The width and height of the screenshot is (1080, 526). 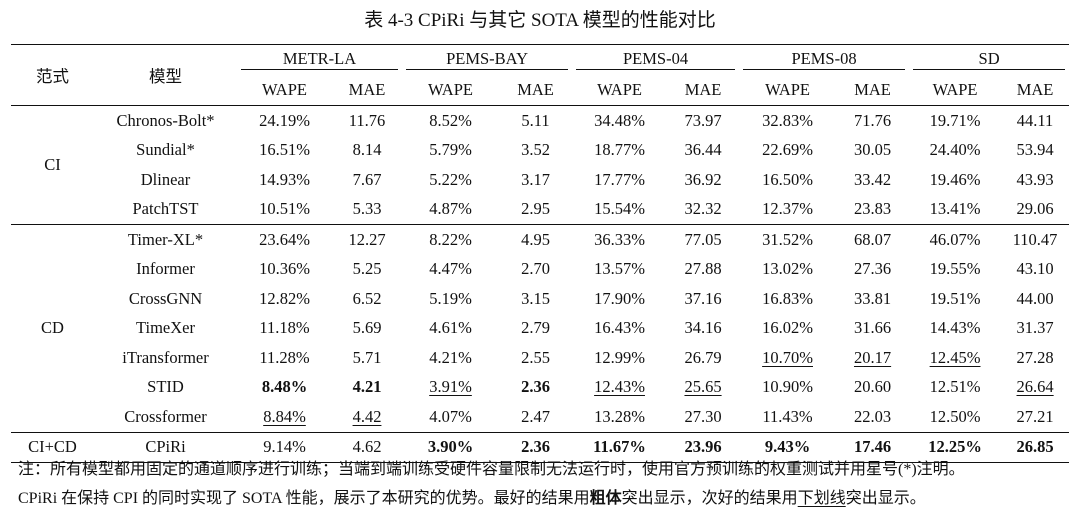 What do you see at coordinates (1035, 150) in the screenshot?
I see `metric-value: 53.94` at bounding box center [1035, 150].